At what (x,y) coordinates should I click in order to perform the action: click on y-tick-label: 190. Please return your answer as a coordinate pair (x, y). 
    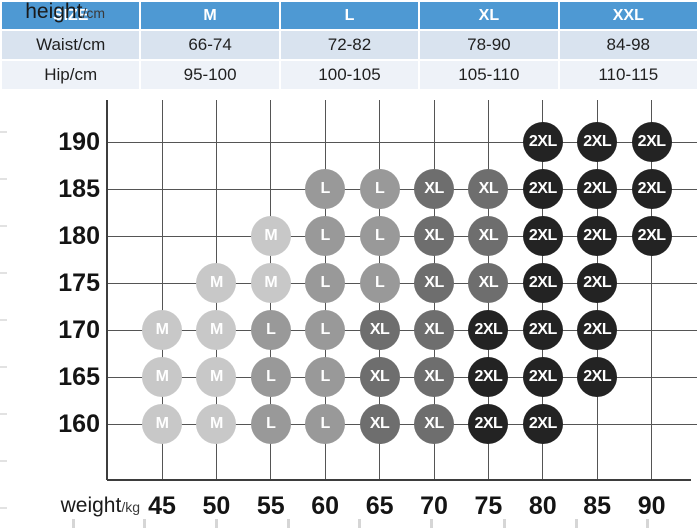
    Looking at the image, I should click on (79, 142).